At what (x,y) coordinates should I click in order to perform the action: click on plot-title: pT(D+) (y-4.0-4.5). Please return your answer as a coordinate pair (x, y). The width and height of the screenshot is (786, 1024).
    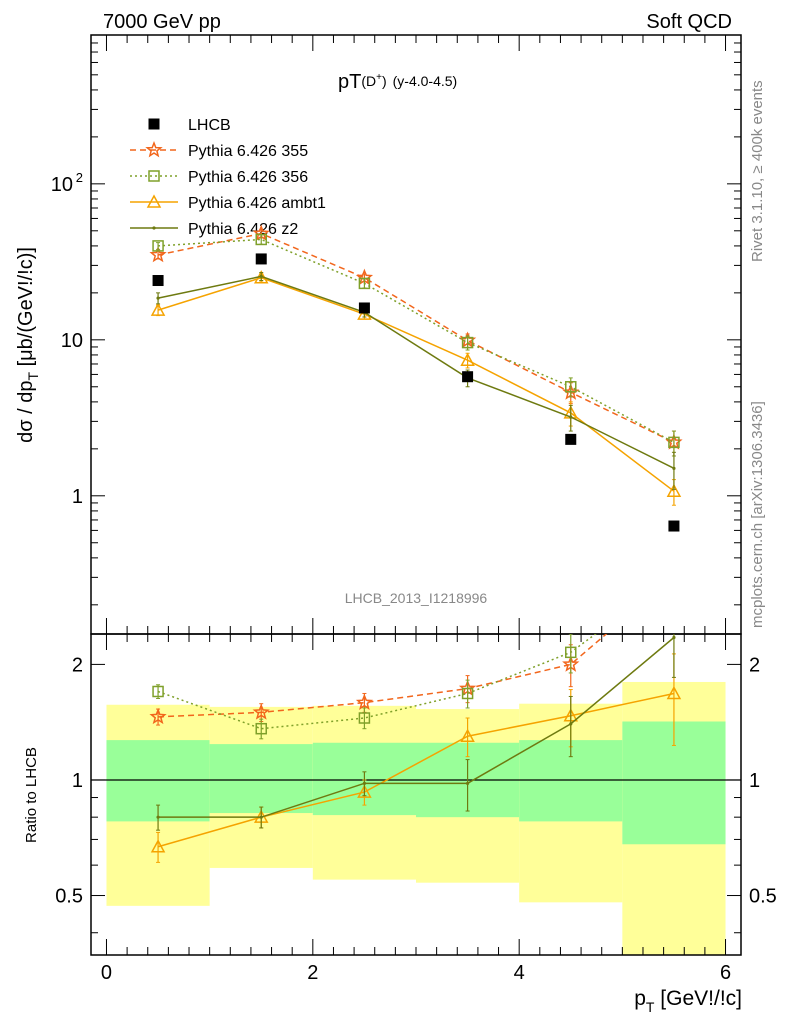
    Looking at the image, I should click on (397, 82).